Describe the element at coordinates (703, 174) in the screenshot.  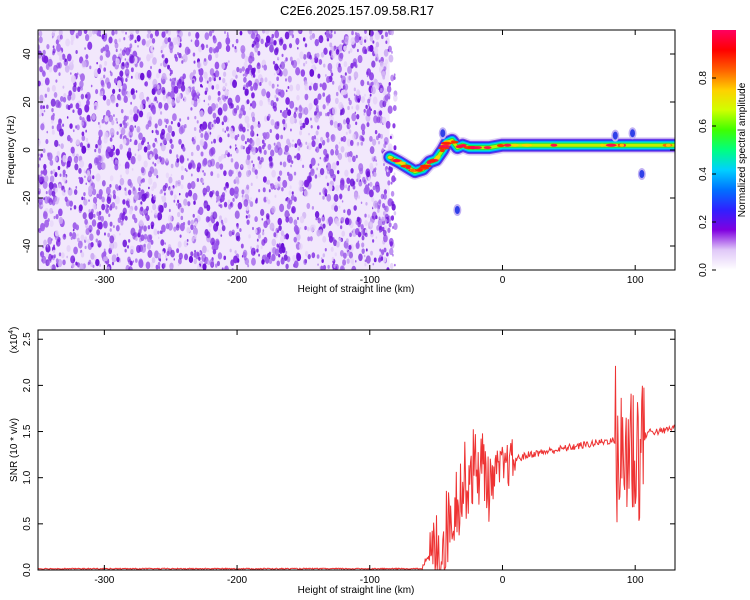
I see `colorbar-tick-label: 0.4` at that location.